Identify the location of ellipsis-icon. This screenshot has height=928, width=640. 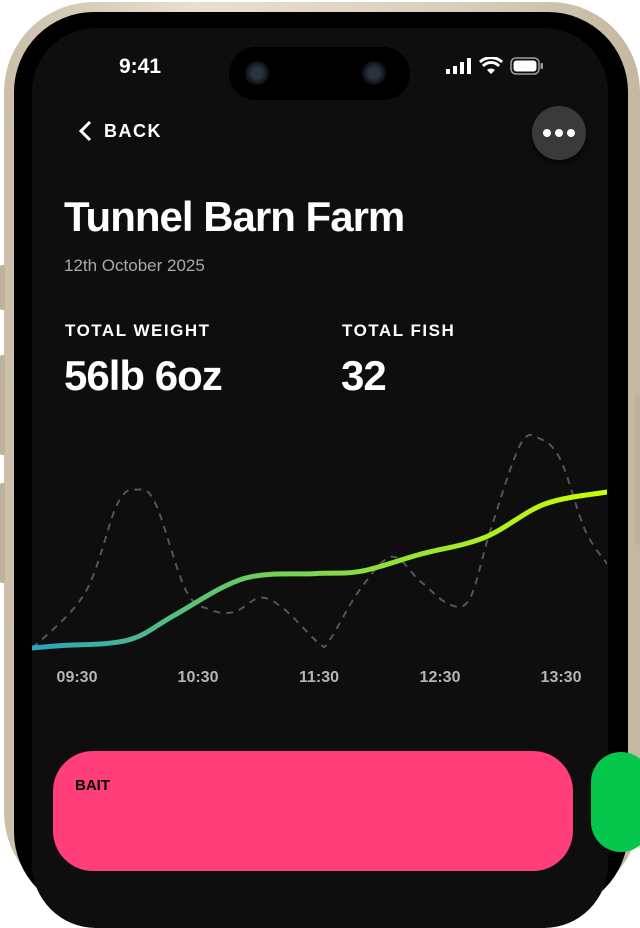
(547, 133).